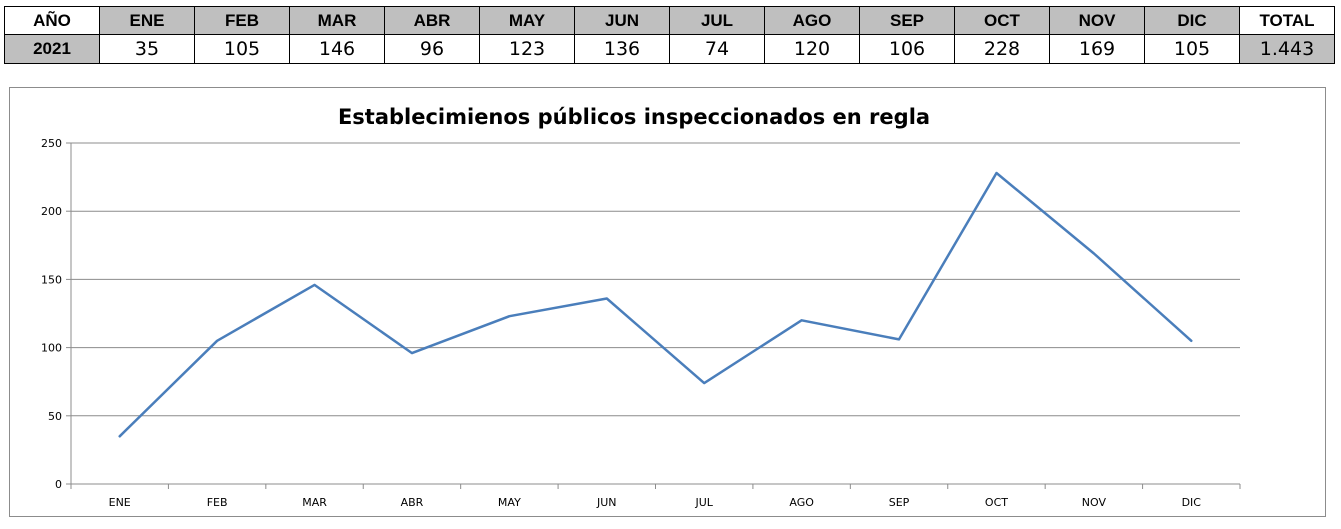 The width and height of the screenshot is (1341, 529). Describe the element at coordinates (622, 49) in the screenshot. I see `value-cell: 136` at that location.